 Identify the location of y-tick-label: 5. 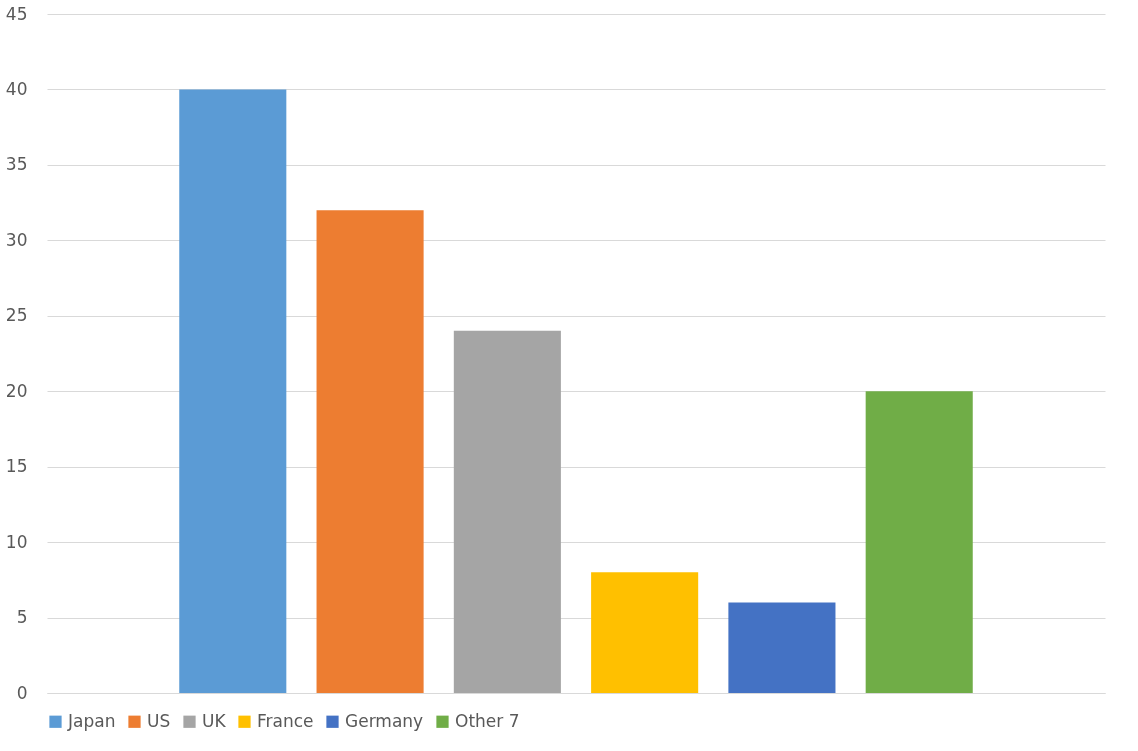
(22, 617).